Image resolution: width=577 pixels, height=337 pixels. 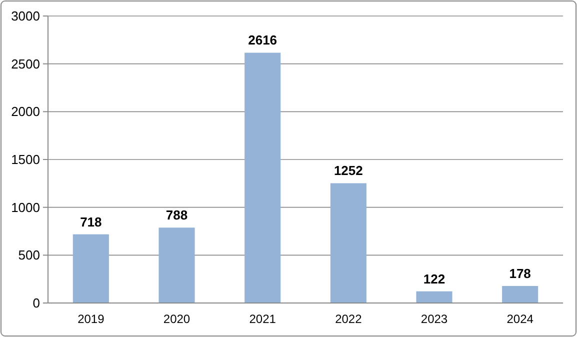 I want to click on data-label: 1252, so click(x=348, y=170).